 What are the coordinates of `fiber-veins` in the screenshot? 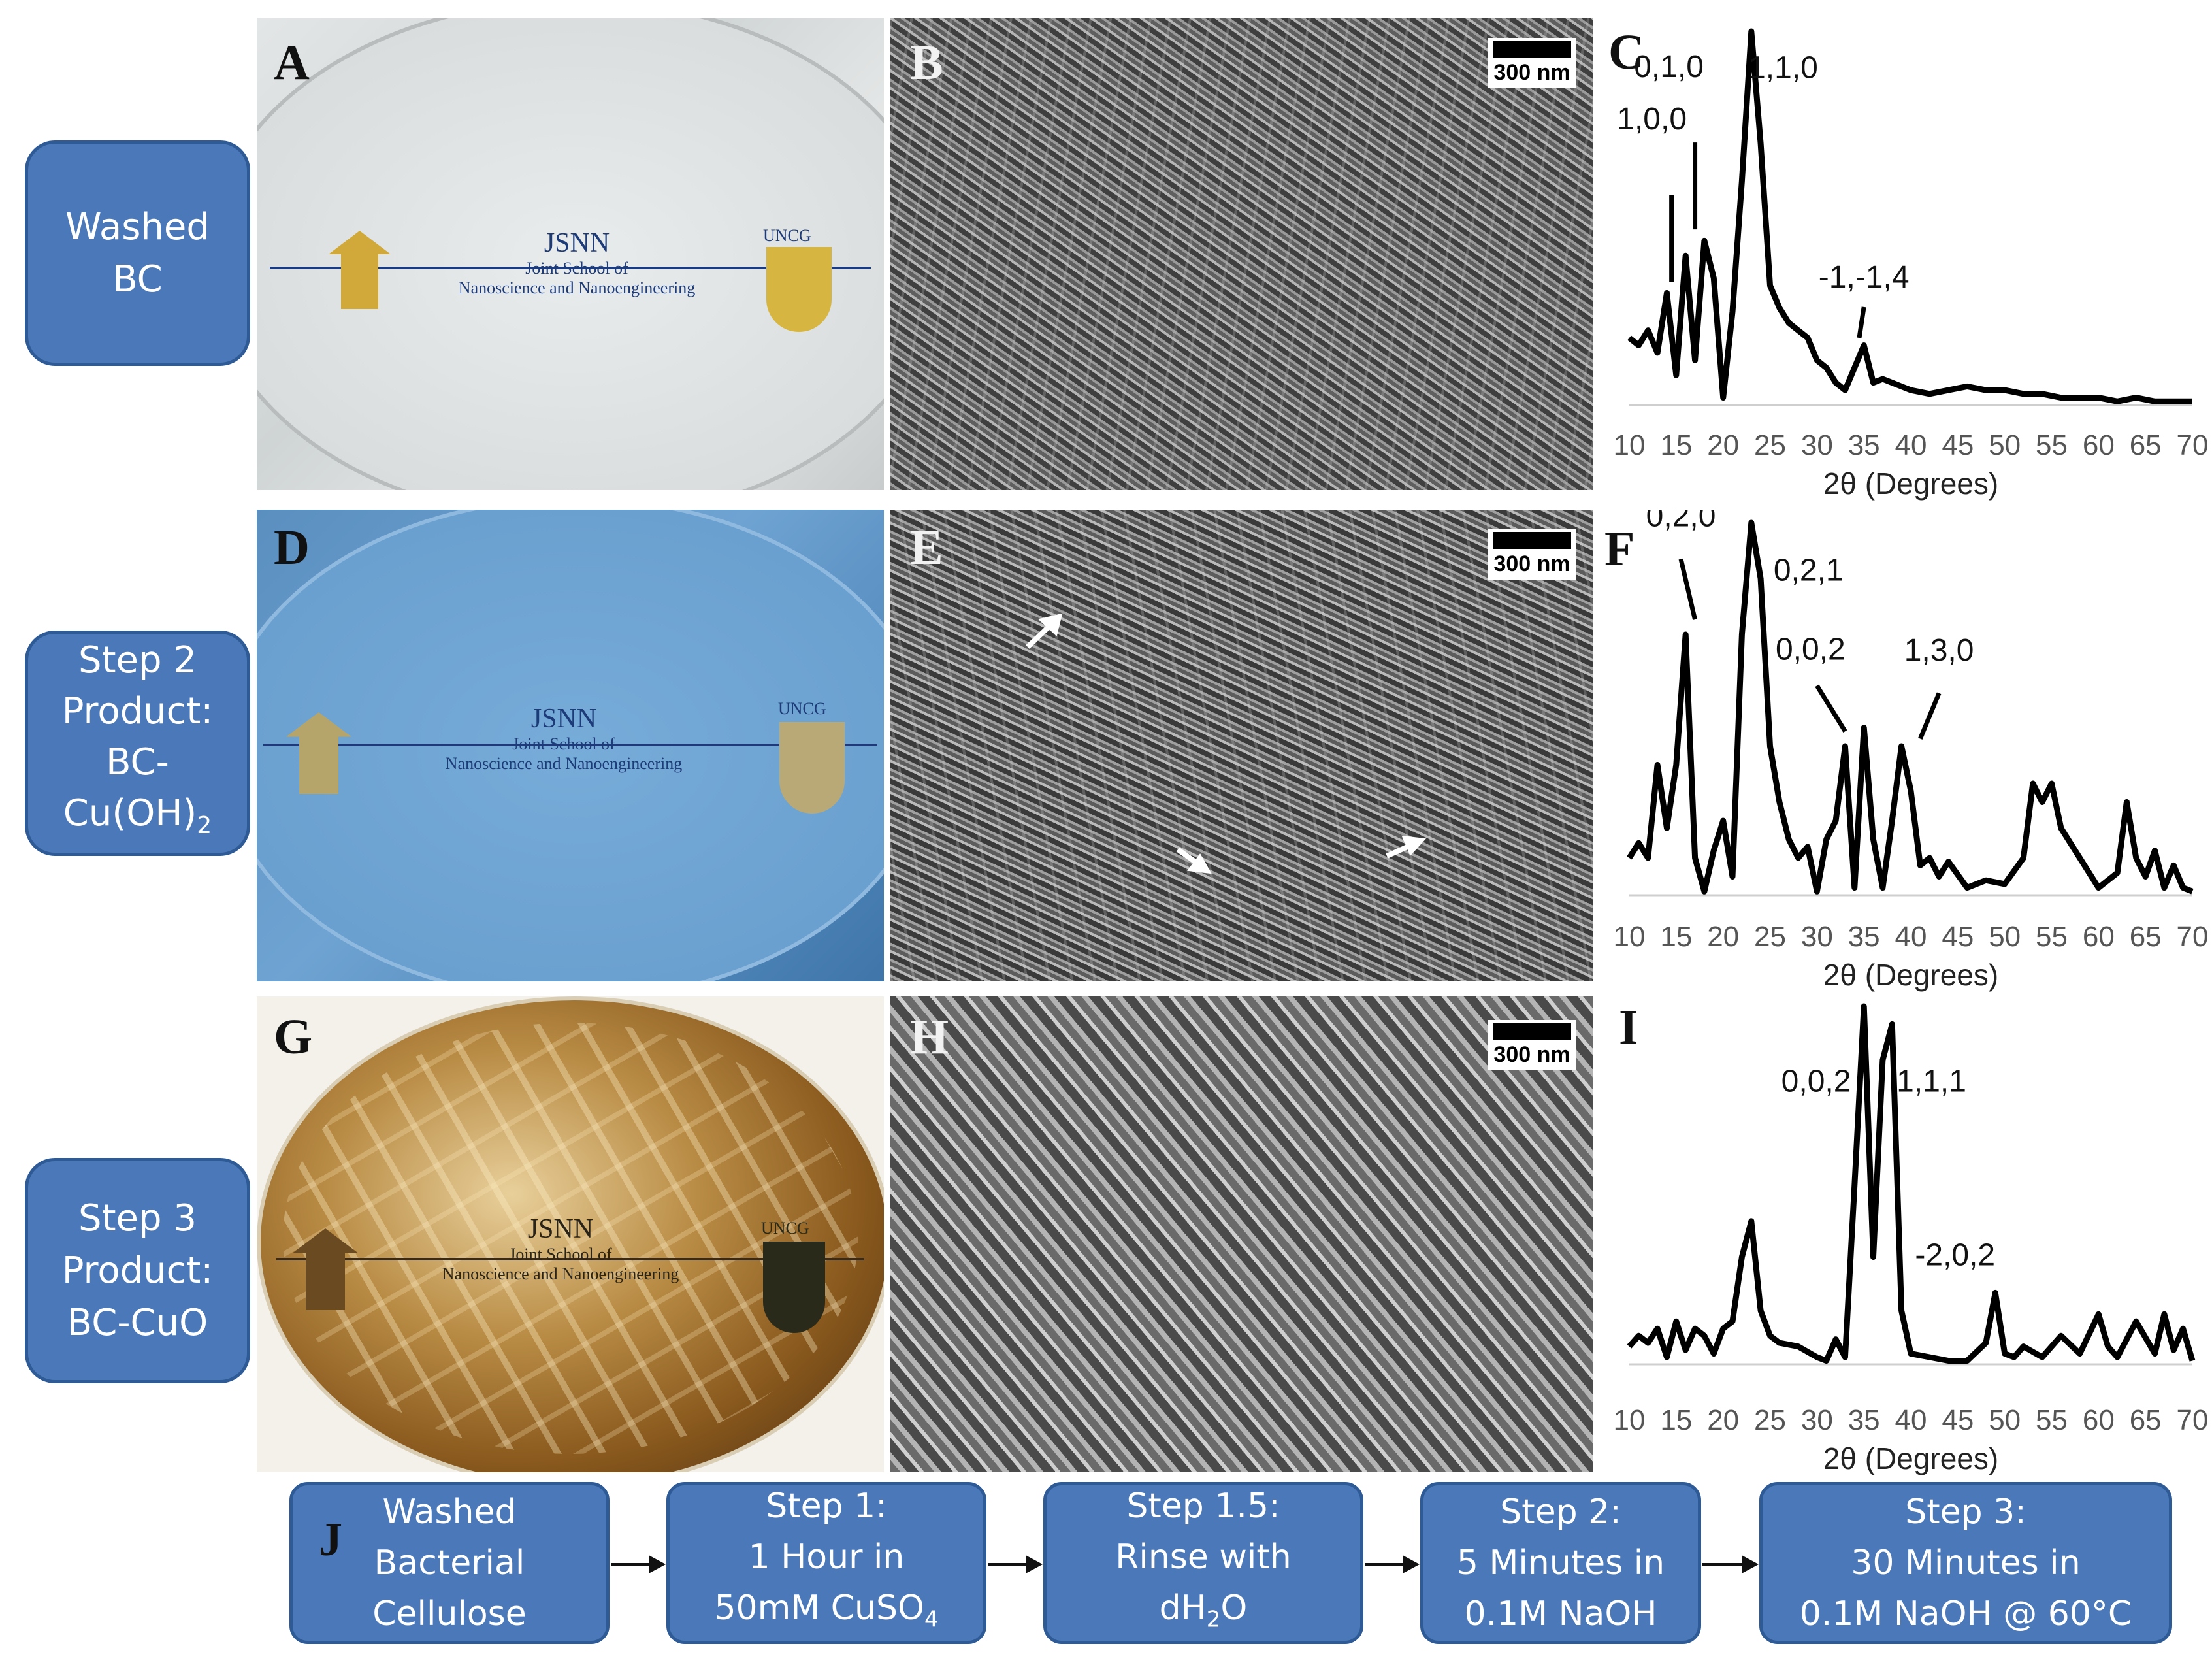 It's located at (571, 1238).